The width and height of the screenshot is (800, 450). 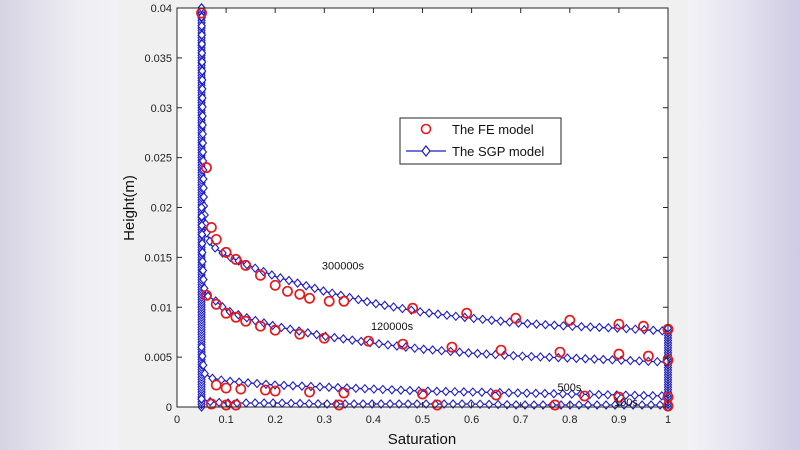 What do you see at coordinates (392, 327) in the screenshot?
I see `curve-label-120000s: 120000s` at bounding box center [392, 327].